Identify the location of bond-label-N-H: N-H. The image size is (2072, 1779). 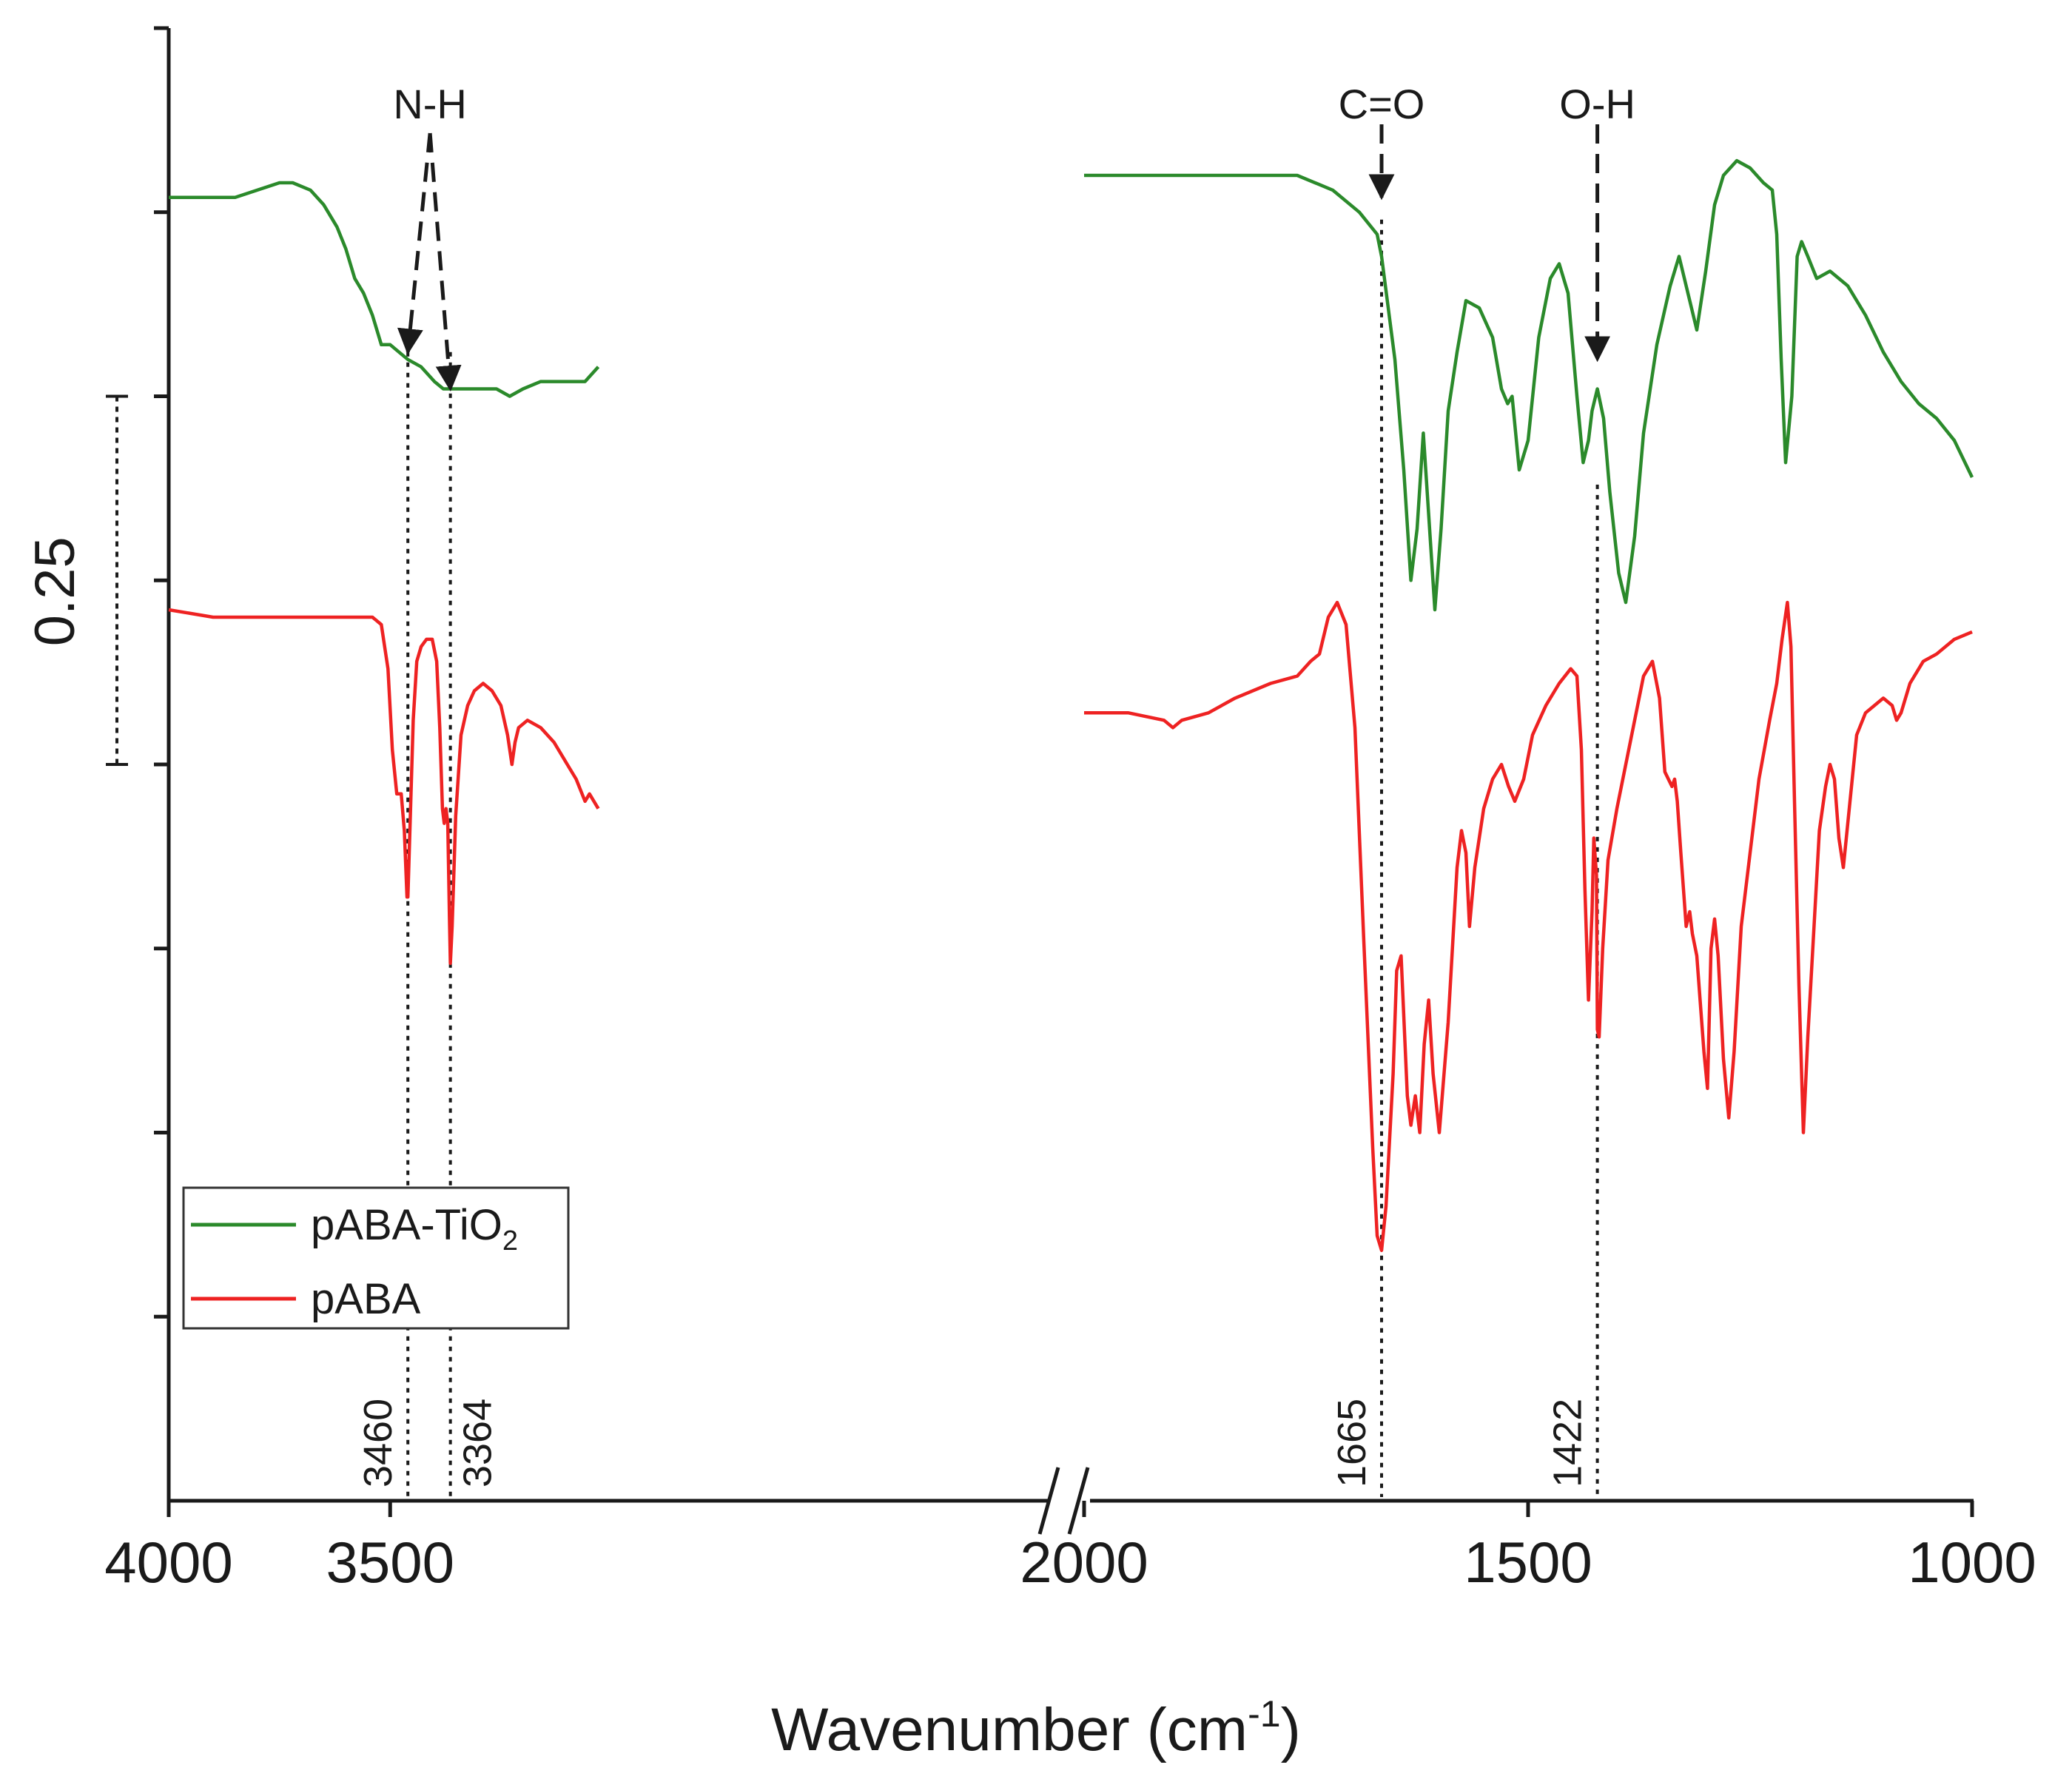
(430, 104).